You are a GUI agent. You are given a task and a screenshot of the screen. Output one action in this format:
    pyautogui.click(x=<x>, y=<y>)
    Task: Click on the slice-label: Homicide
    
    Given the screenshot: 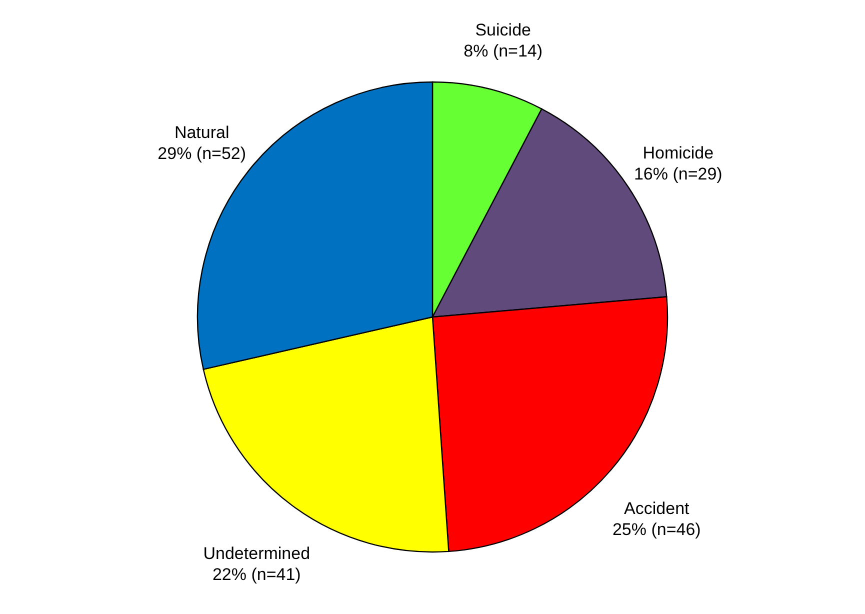 What is the action you would take?
    pyautogui.click(x=678, y=153)
    